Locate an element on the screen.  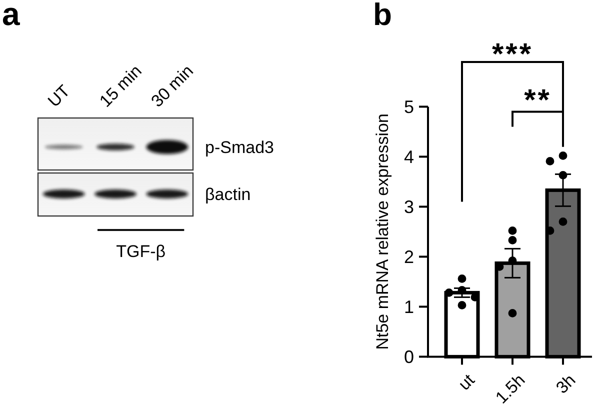
y-axis-title: Nt5e mRNA relative expression is located at coordinates (382, 232).